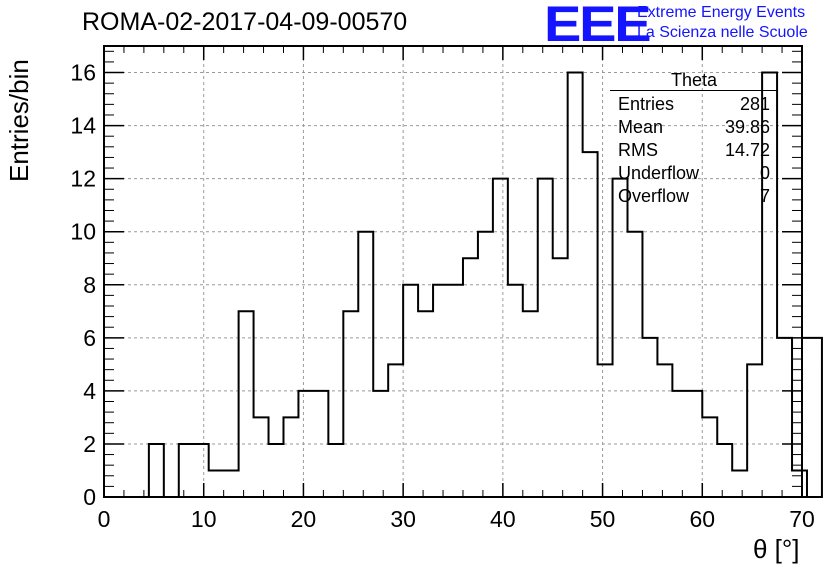  I want to click on logo-line-2: La Scienza nelle Scuole, so click(722, 32).